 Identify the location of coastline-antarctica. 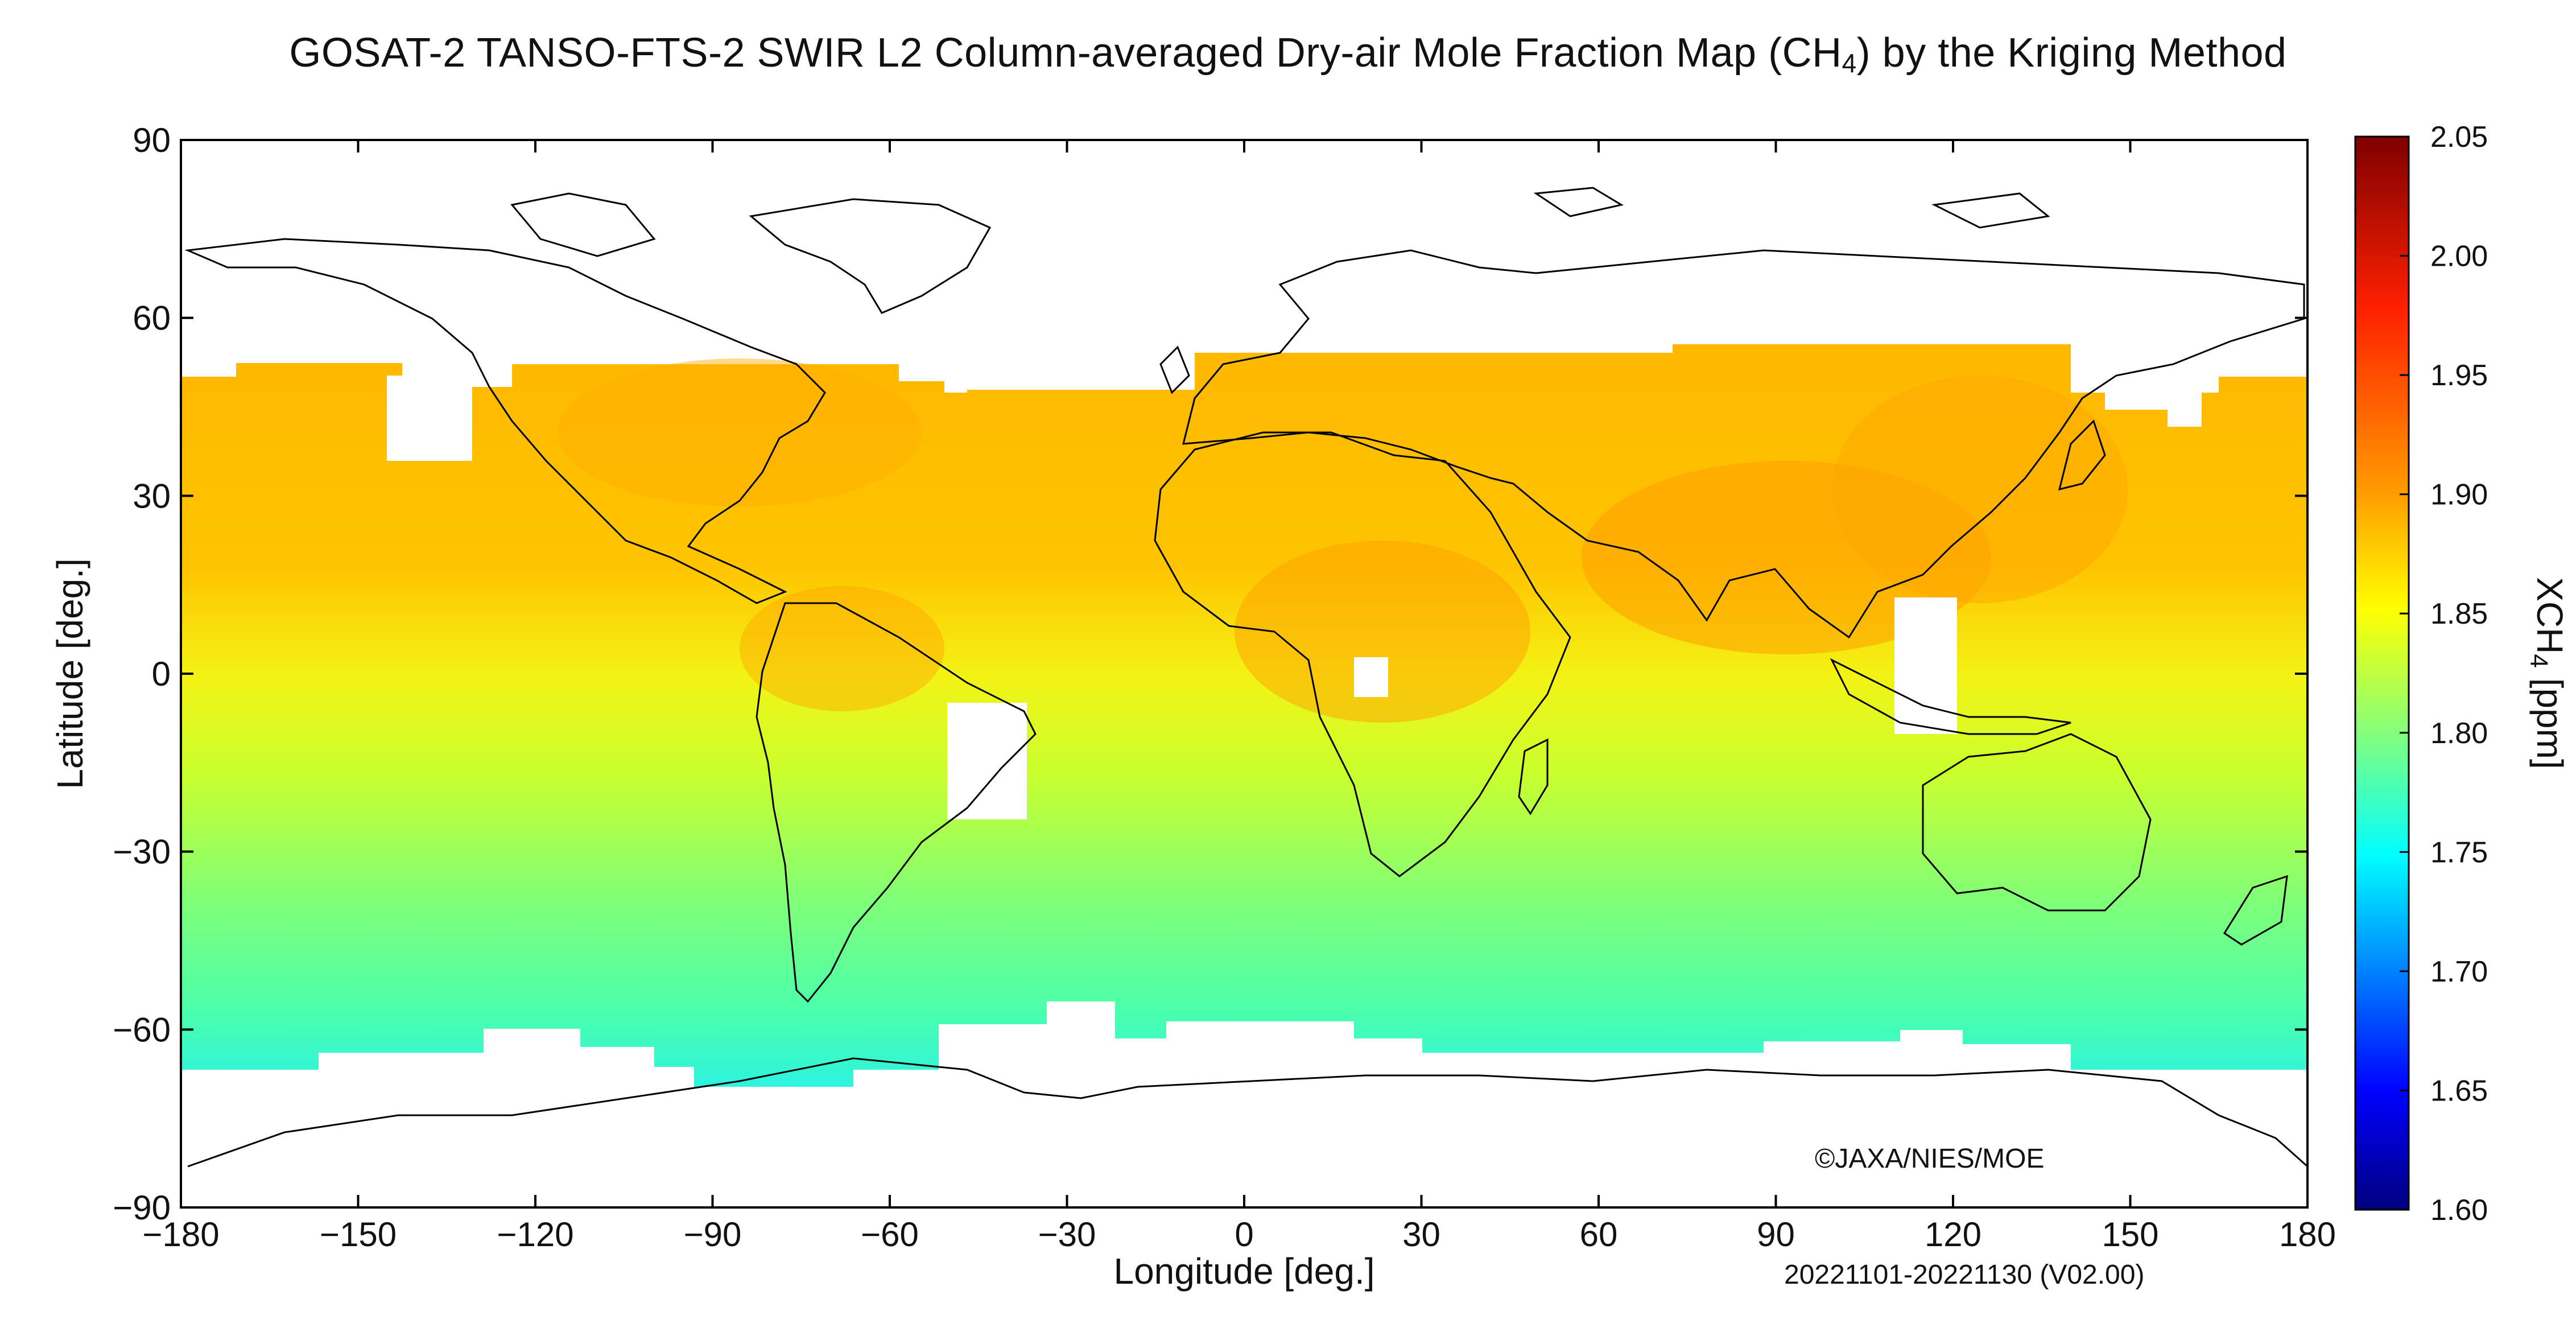
(1247, 1112).